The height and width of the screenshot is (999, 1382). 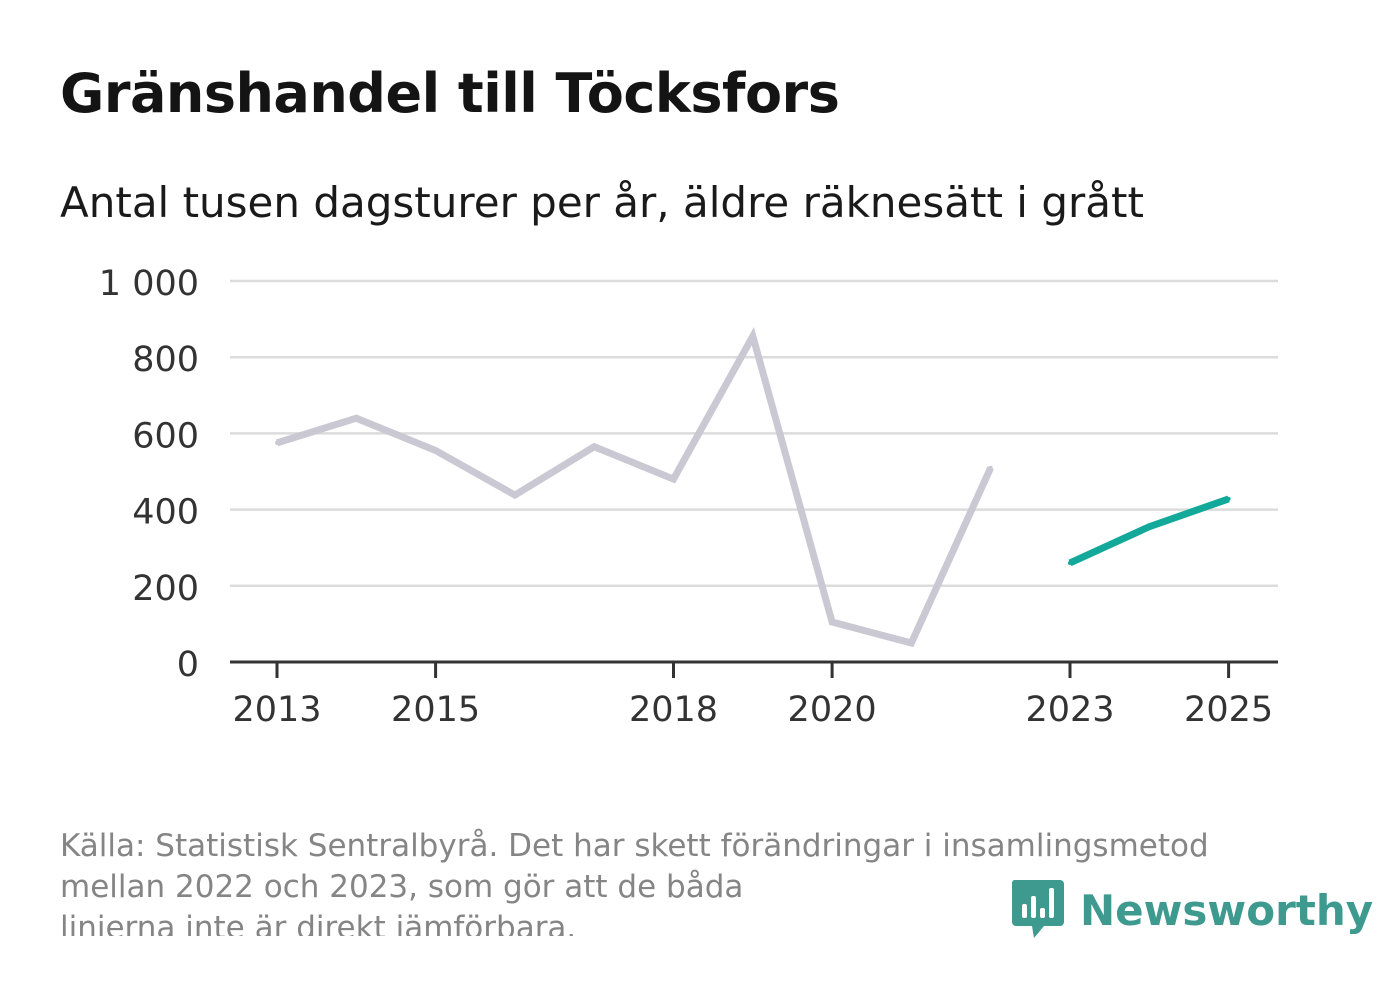 I want to click on y-tick-label: 800, so click(x=165, y=360).